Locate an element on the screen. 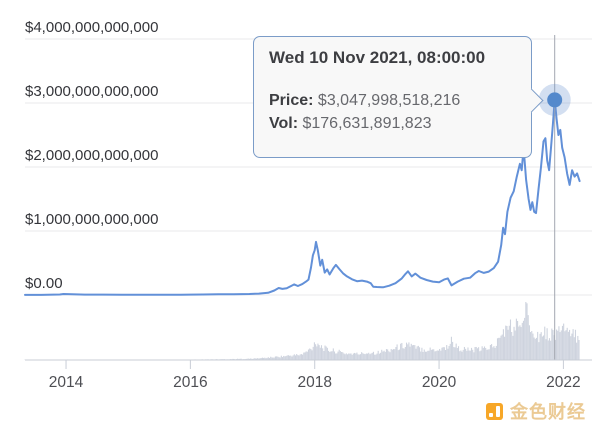 This screenshot has width=600, height=431. y-axis-label: $4,000,000,000,000 is located at coordinates (91, 27).